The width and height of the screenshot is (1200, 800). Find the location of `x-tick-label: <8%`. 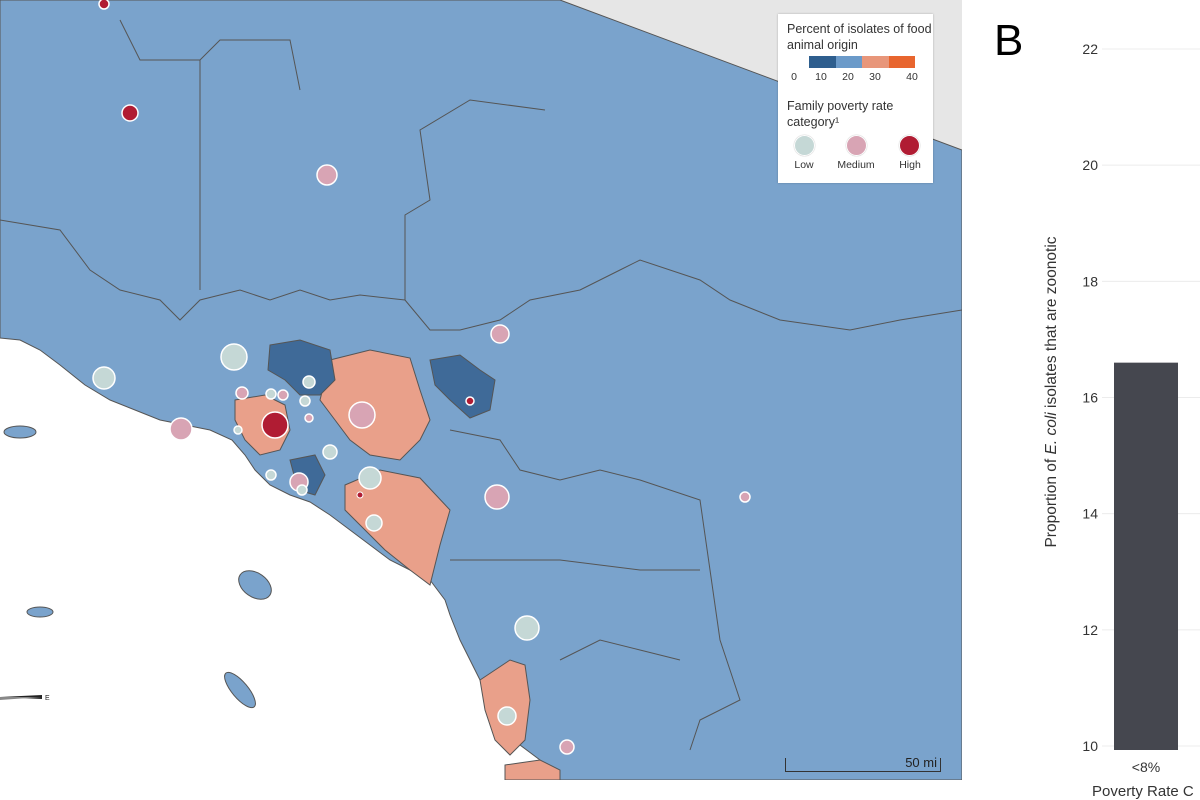

x-tick-label: <8% is located at coordinates (1146, 767).